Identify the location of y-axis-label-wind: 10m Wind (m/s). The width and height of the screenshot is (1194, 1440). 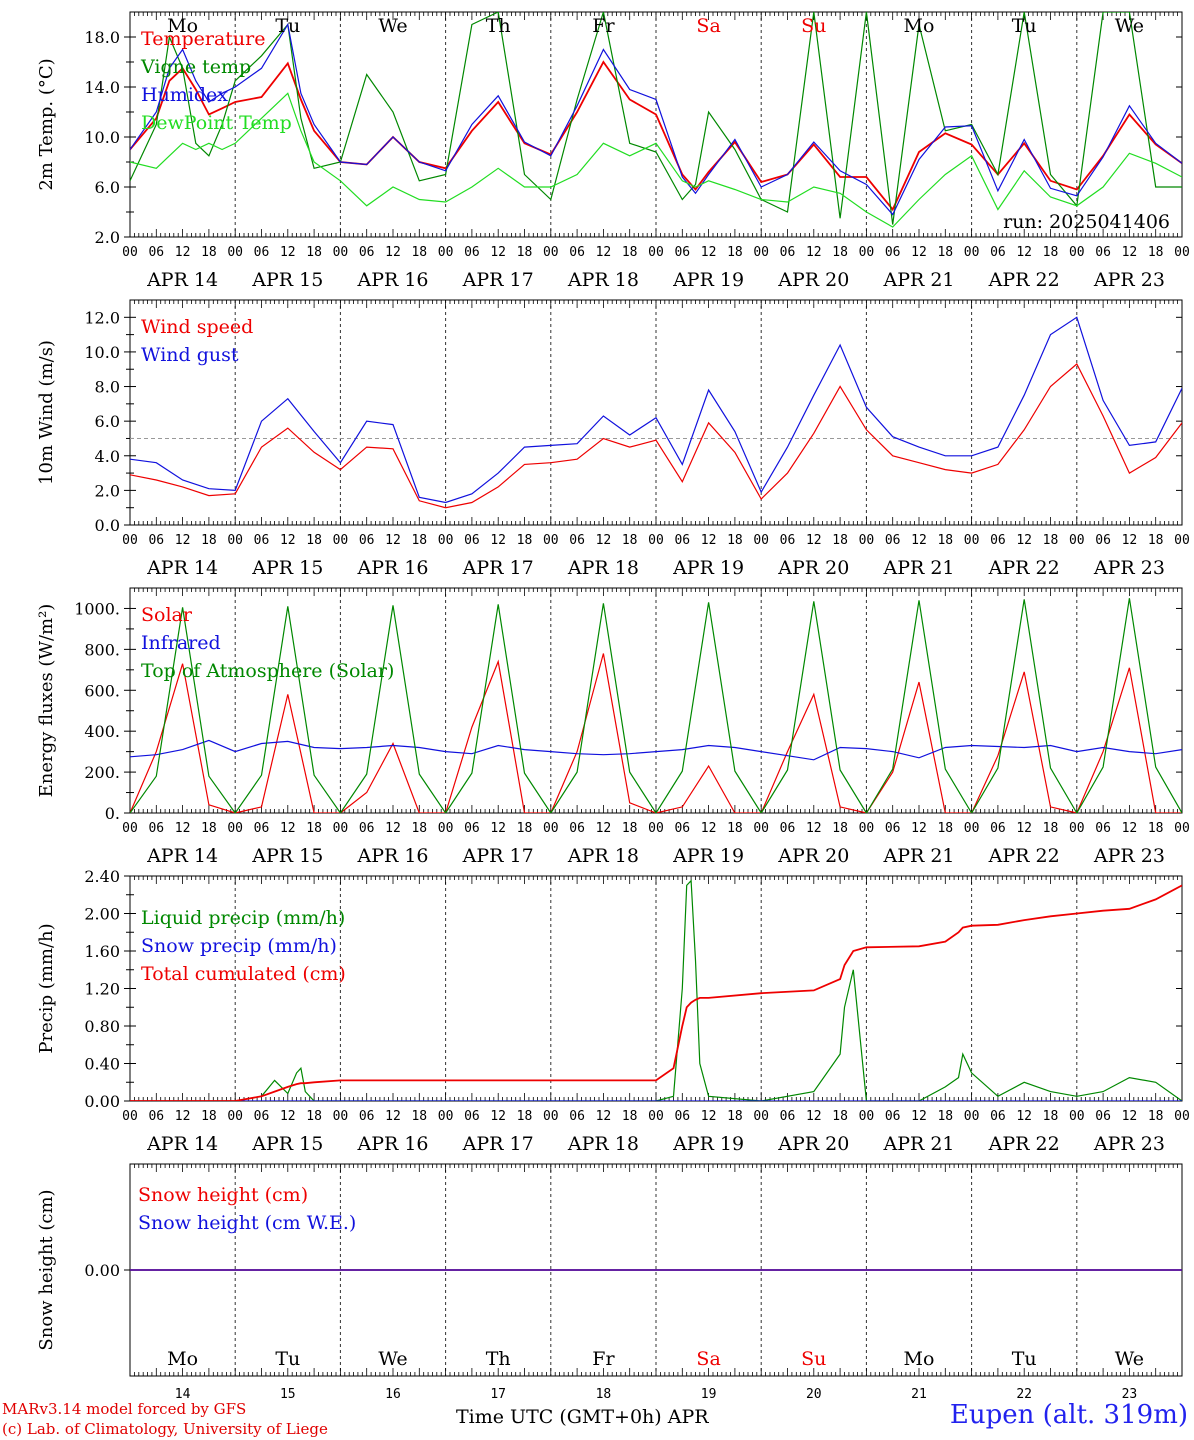
(46, 412).